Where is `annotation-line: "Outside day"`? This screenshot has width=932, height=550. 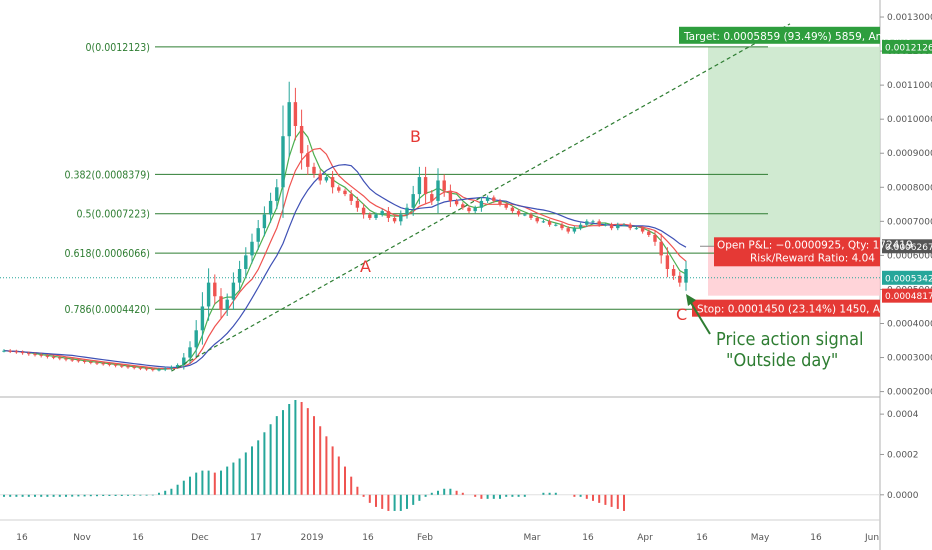
annotation-line: "Outside day" is located at coordinates (782, 360).